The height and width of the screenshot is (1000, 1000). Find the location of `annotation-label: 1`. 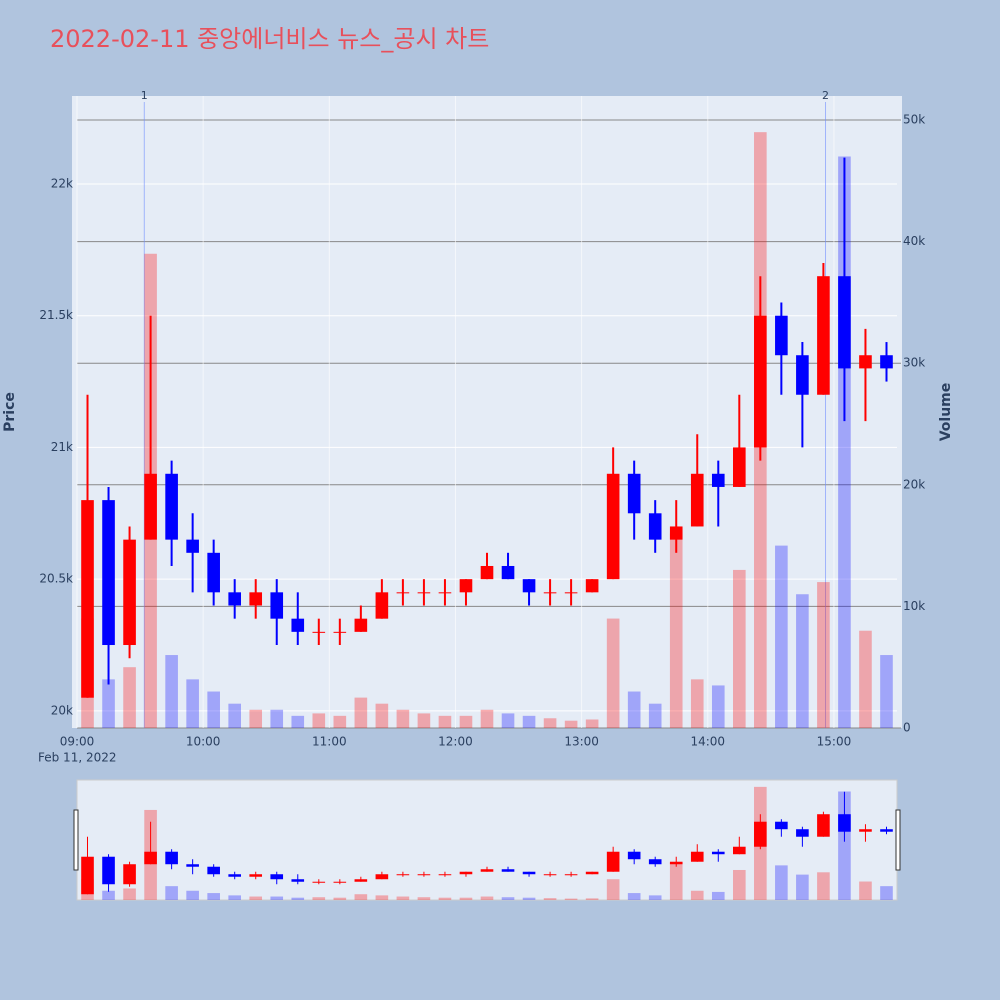

annotation-label: 1 is located at coordinates (144, 95).